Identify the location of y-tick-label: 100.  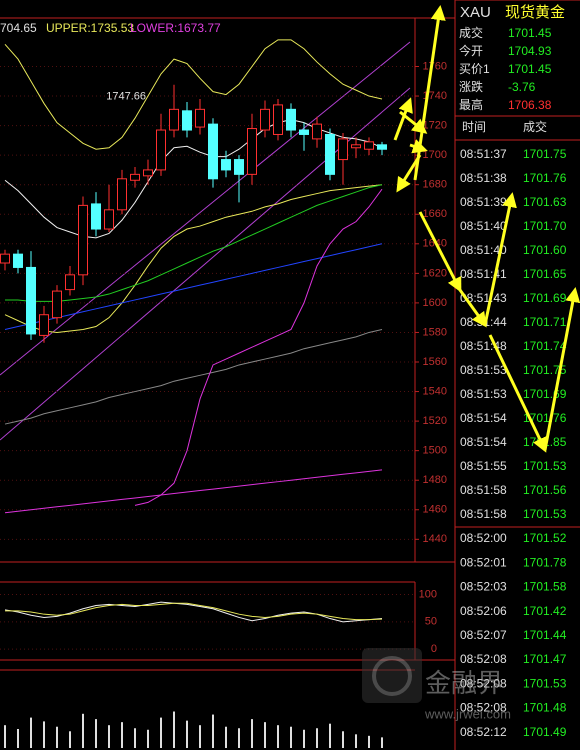
(428, 594).